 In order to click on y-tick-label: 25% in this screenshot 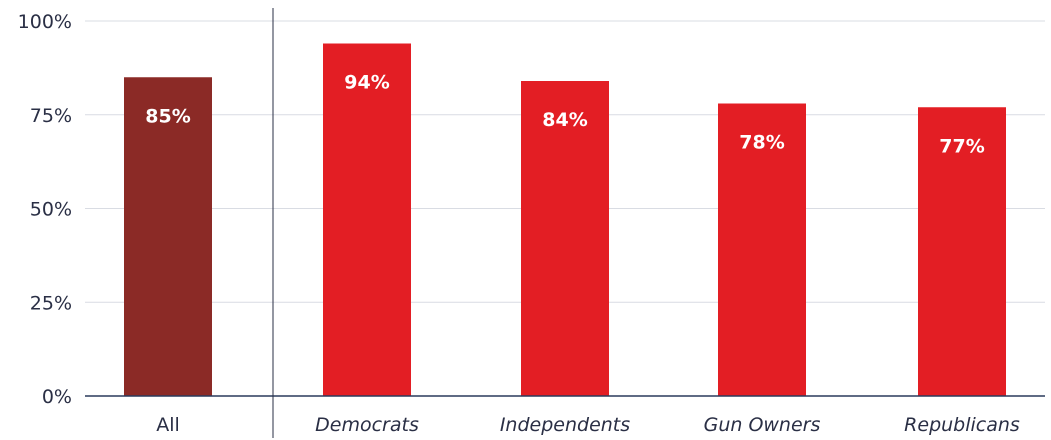, I will do `click(51, 303)`.